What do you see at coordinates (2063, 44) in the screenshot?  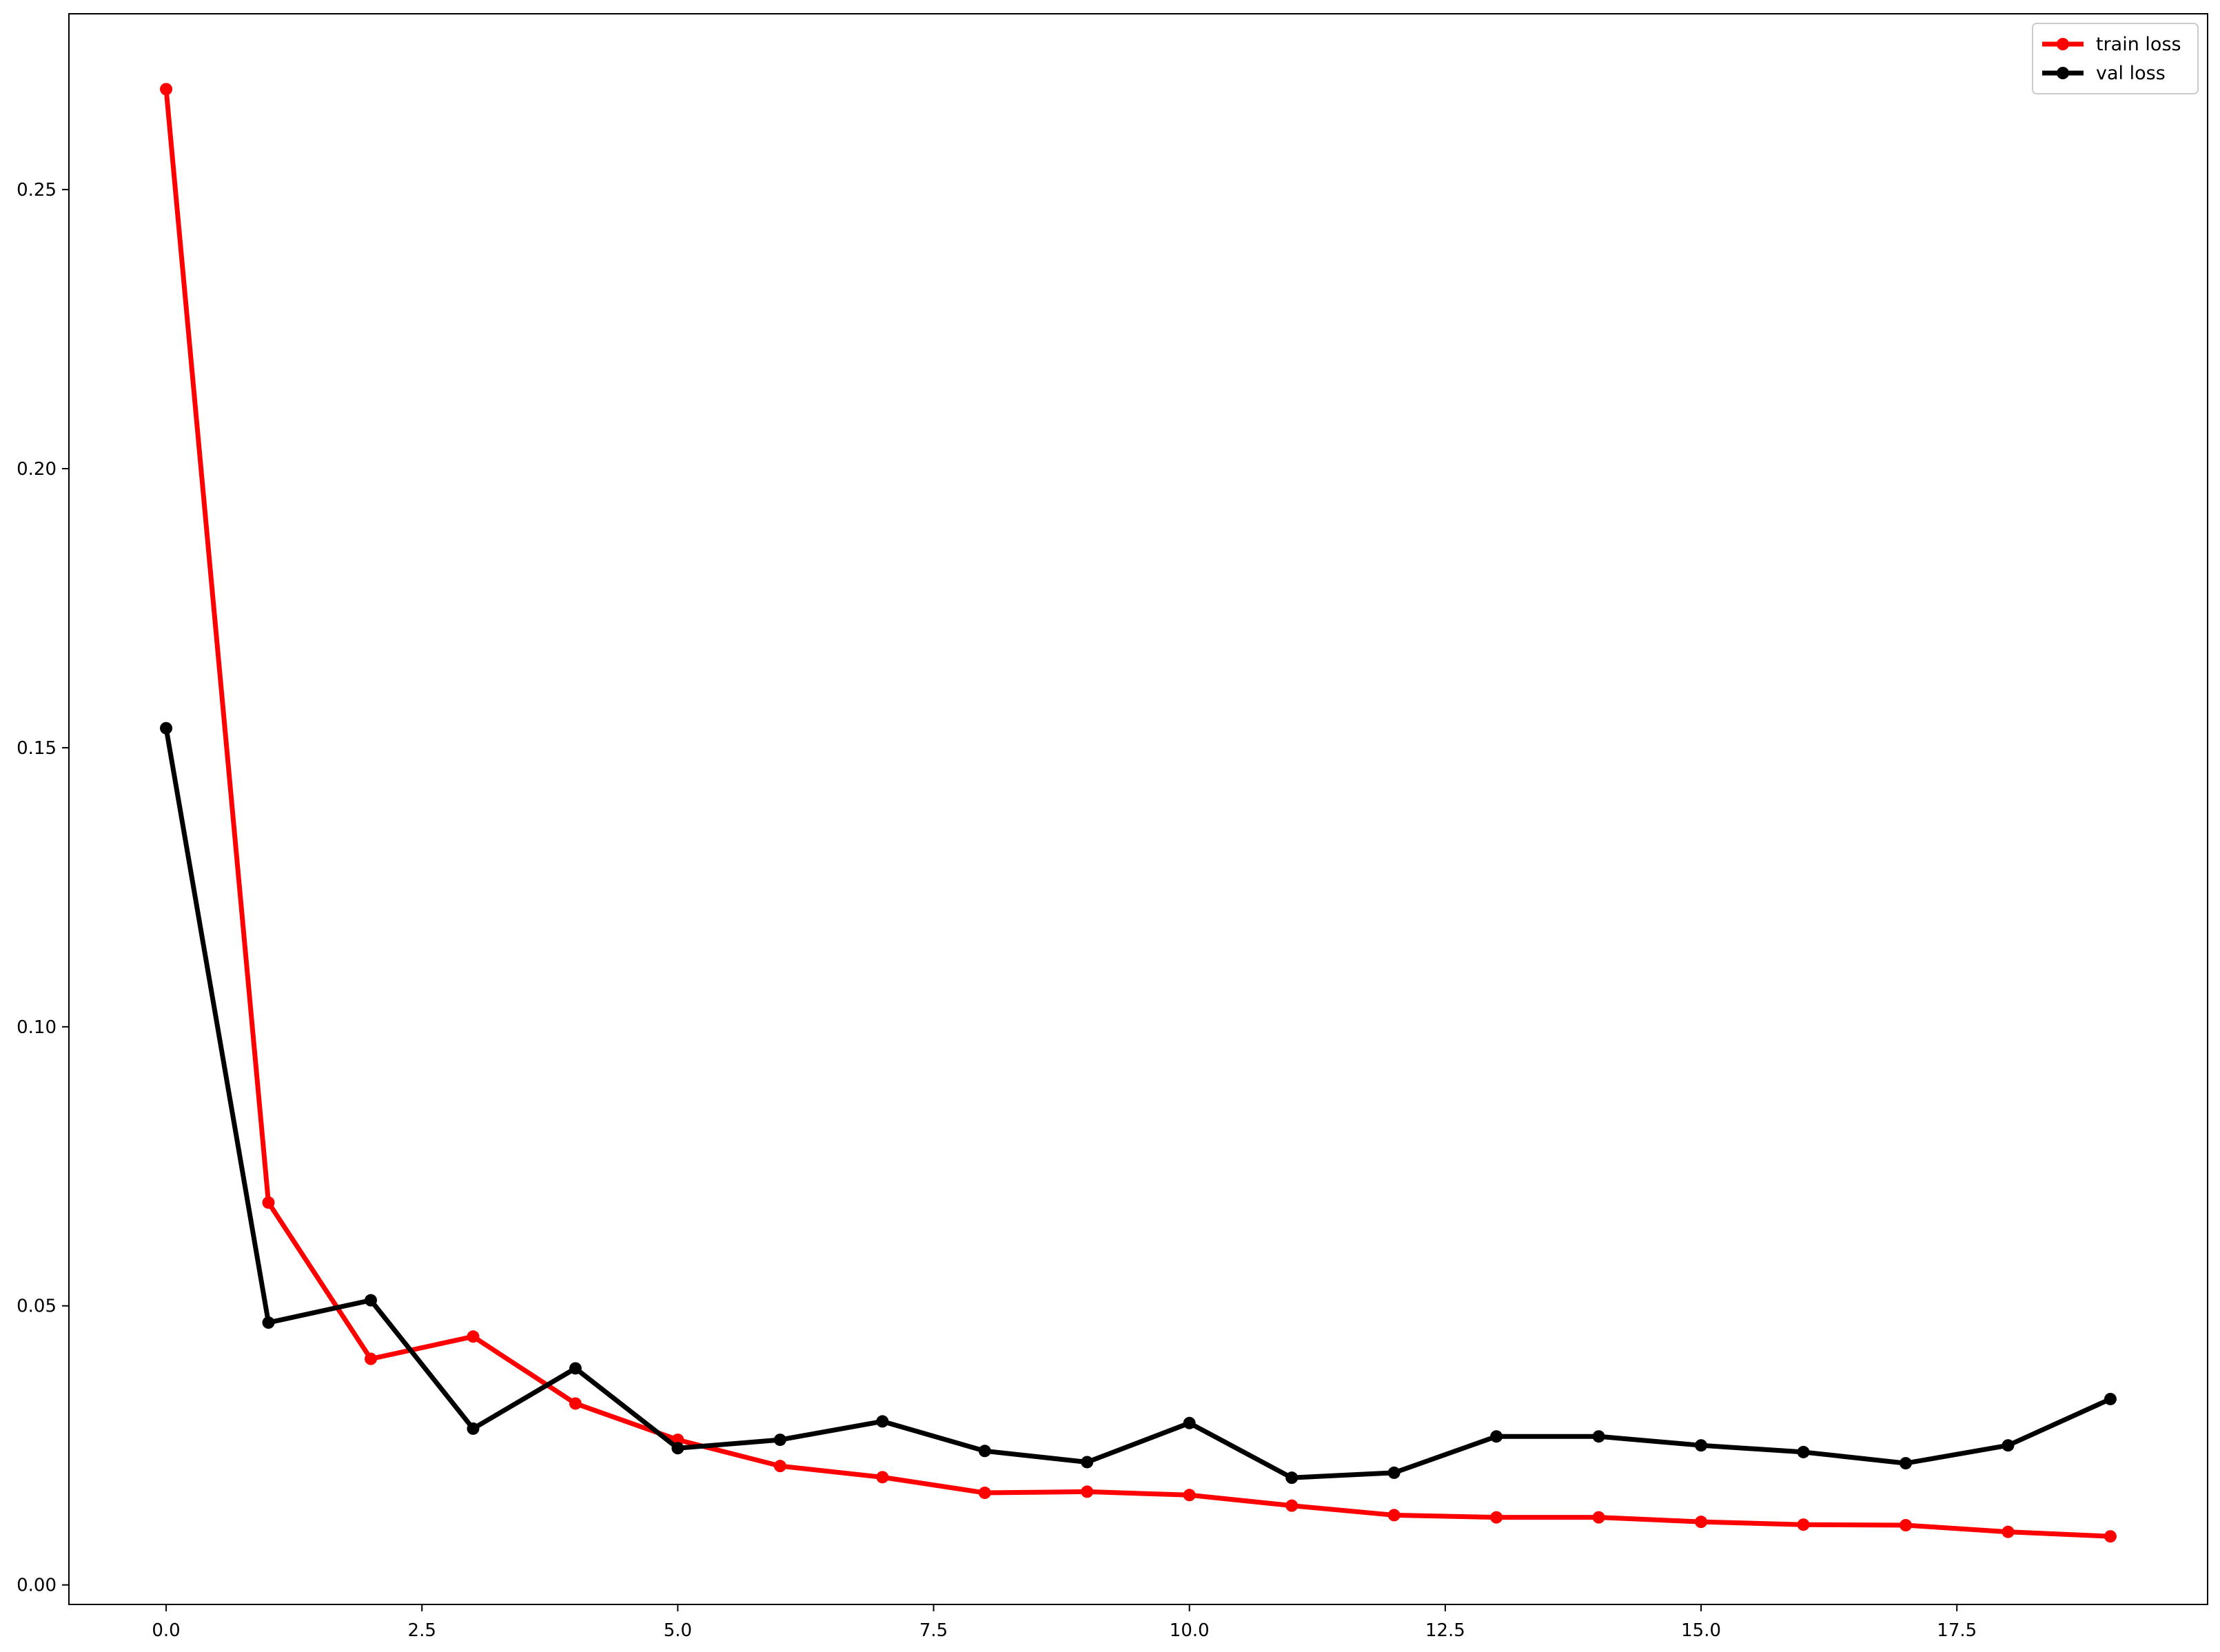 I see `legend-train-loss-marker` at bounding box center [2063, 44].